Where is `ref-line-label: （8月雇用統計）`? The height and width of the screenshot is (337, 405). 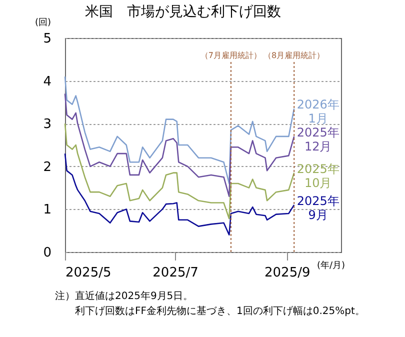
ref-line-label: （8月雇用統計） is located at coordinates (294, 55).